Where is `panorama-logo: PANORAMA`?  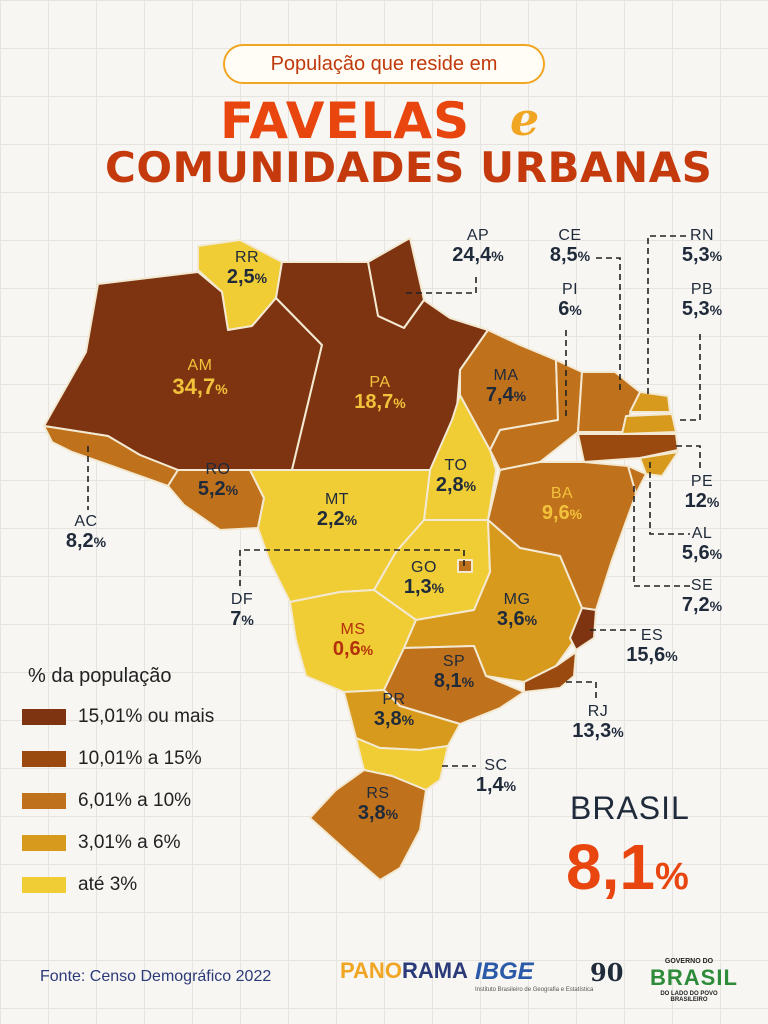 panorama-logo: PANORAMA is located at coordinates (404, 970).